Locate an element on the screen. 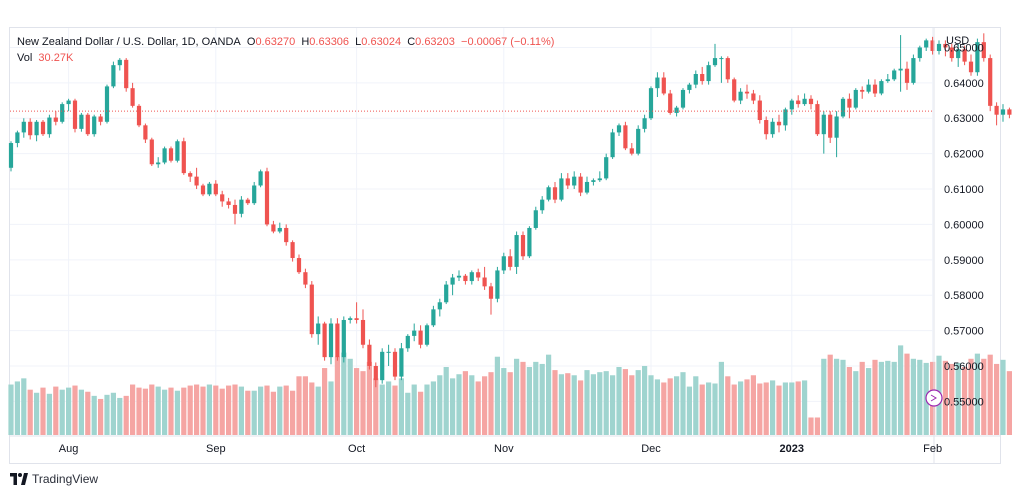 The width and height of the screenshot is (1012, 498). open-label: O is located at coordinates (251, 42).